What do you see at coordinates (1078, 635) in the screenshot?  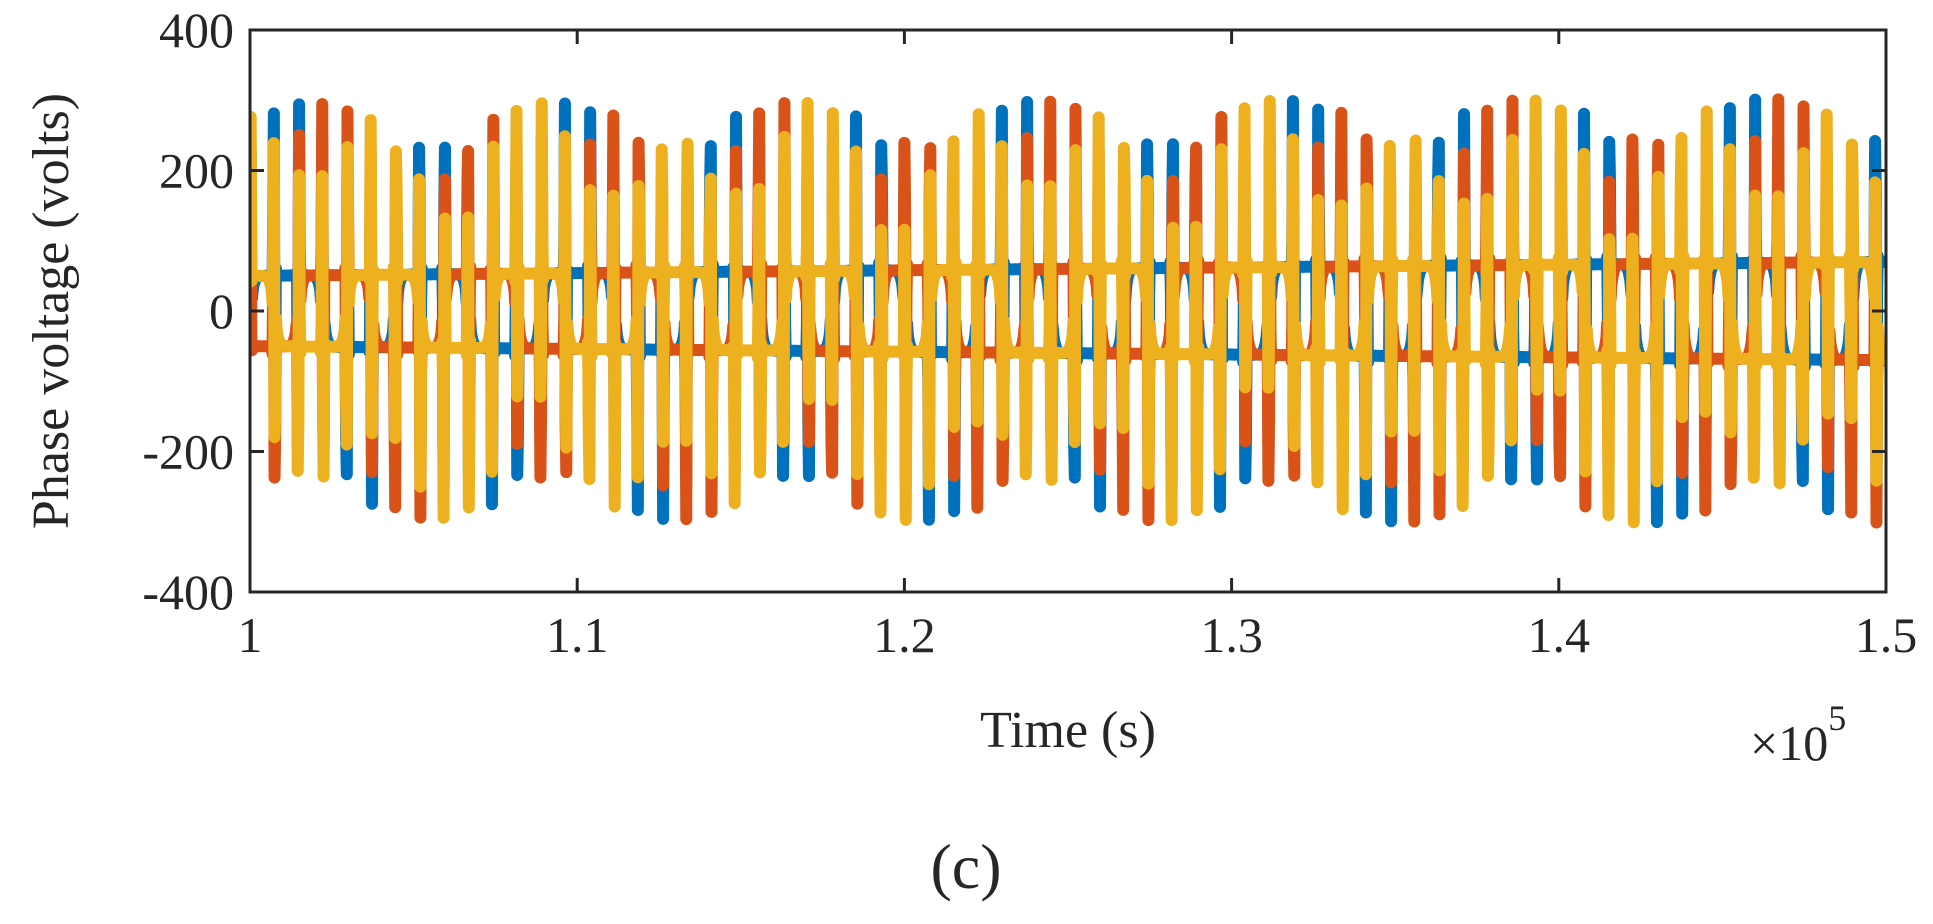 I see `x-tick-labels: 1 1.1 1.2 1.3 1.4 1.5` at bounding box center [1078, 635].